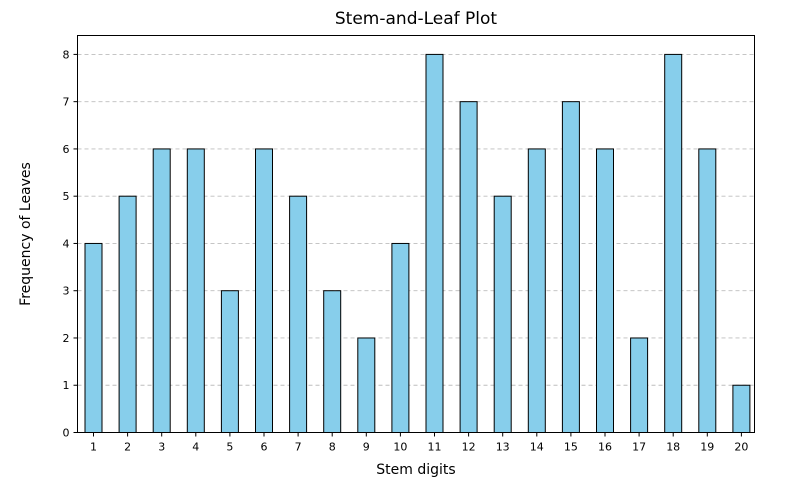 The height and width of the screenshot is (494, 790). What do you see at coordinates (741, 447) in the screenshot?
I see `x-tick-label: 20` at bounding box center [741, 447].